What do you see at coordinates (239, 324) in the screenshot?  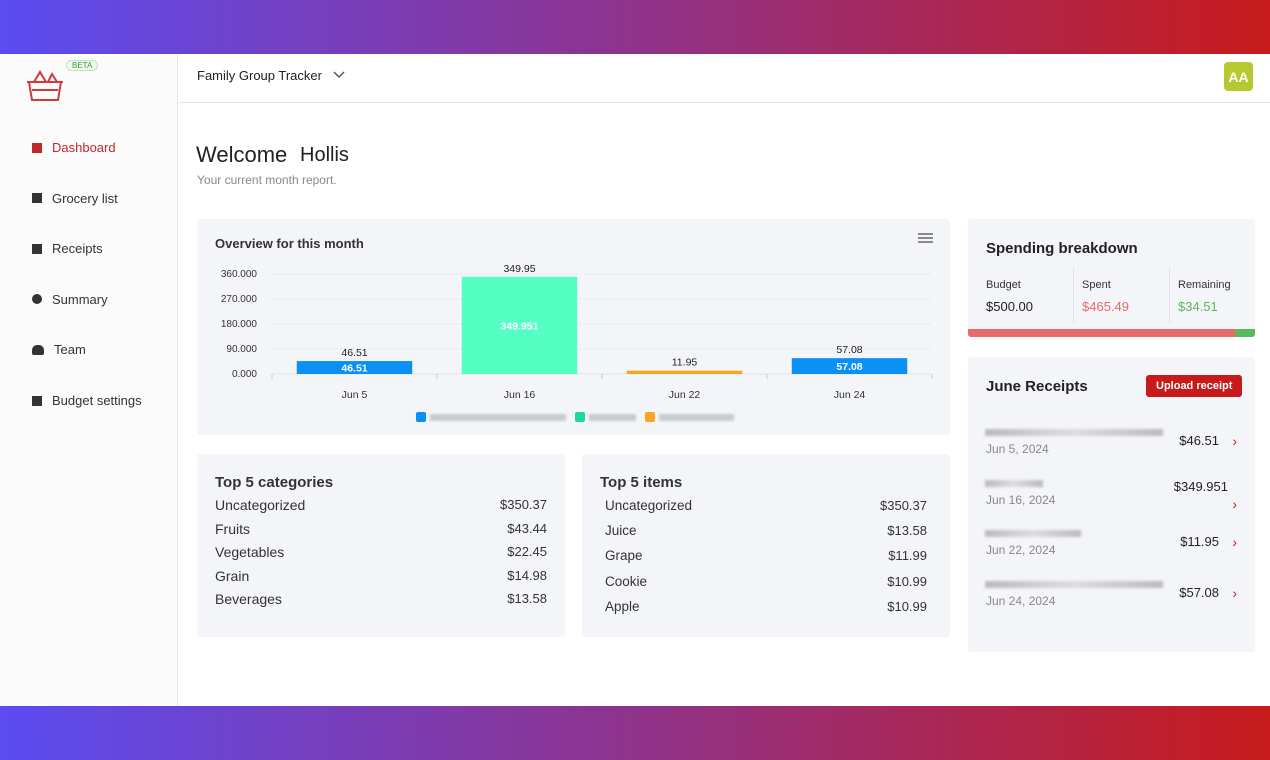 I see `y-tick-label: 180.000` at bounding box center [239, 324].